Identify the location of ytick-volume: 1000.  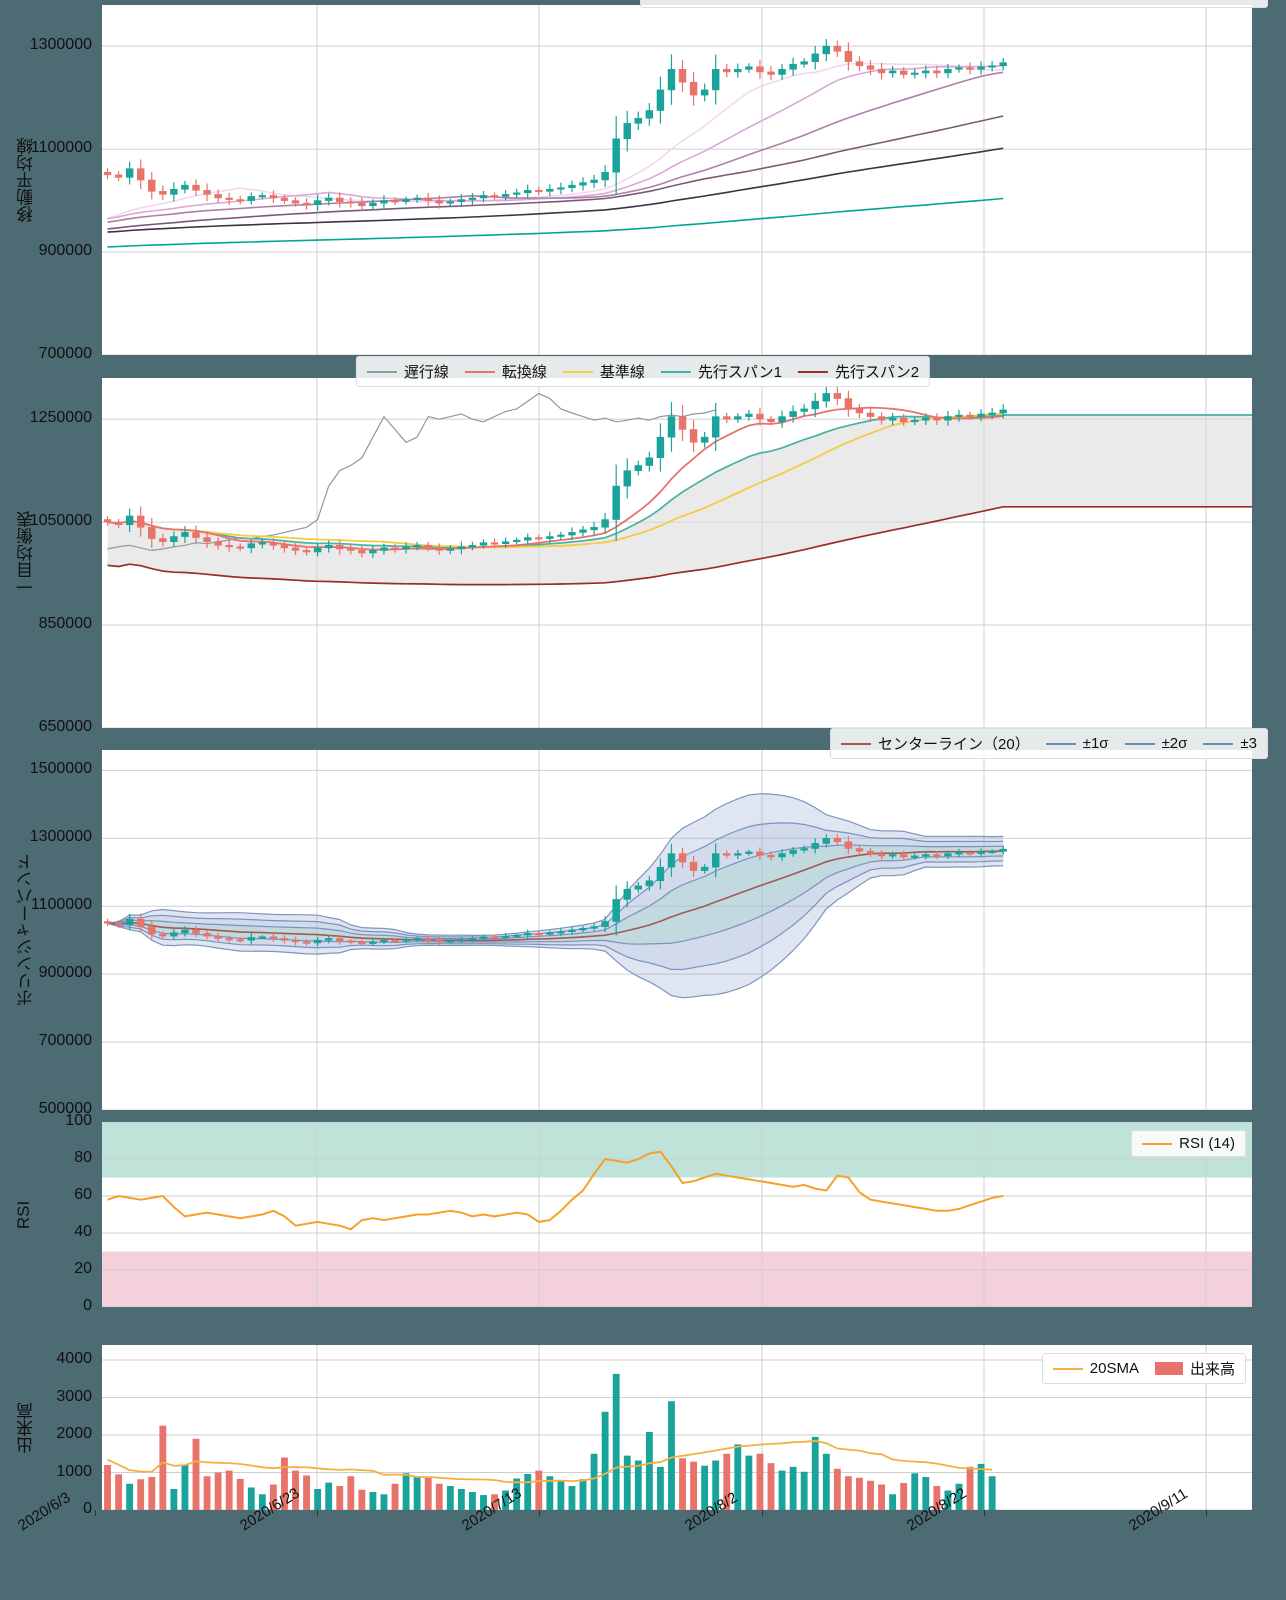
(74, 1471).